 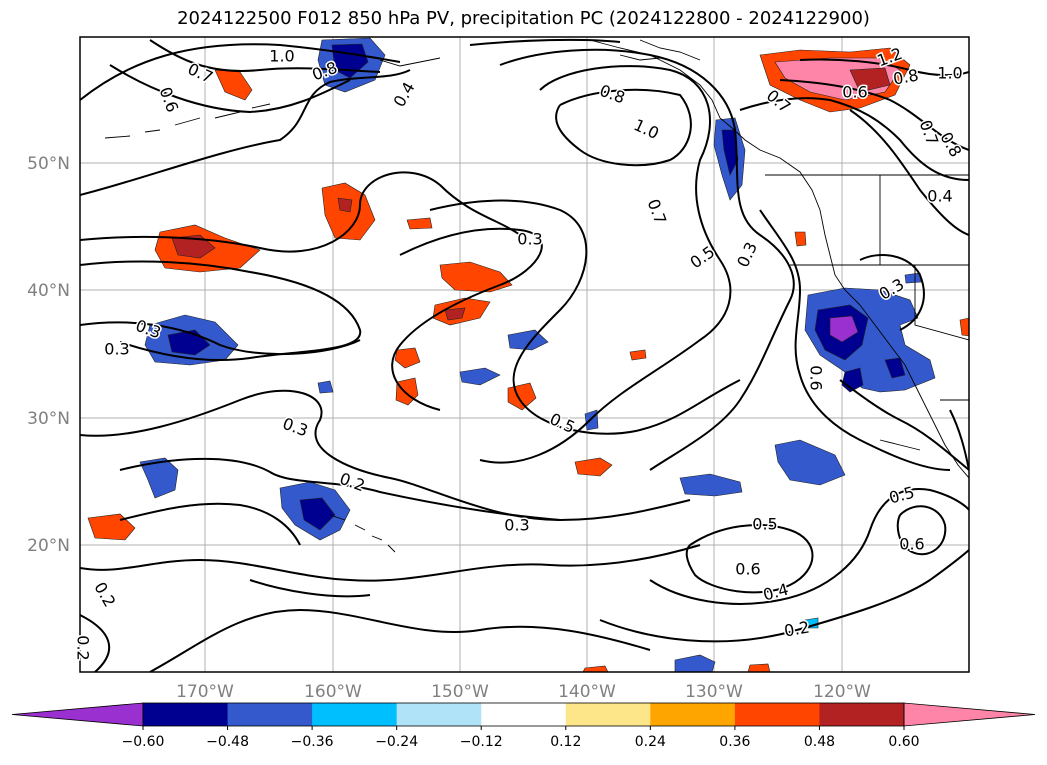 What do you see at coordinates (48, 546) in the screenshot?
I see `lat-label-20n: 20°N` at bounding box center [48, 546].